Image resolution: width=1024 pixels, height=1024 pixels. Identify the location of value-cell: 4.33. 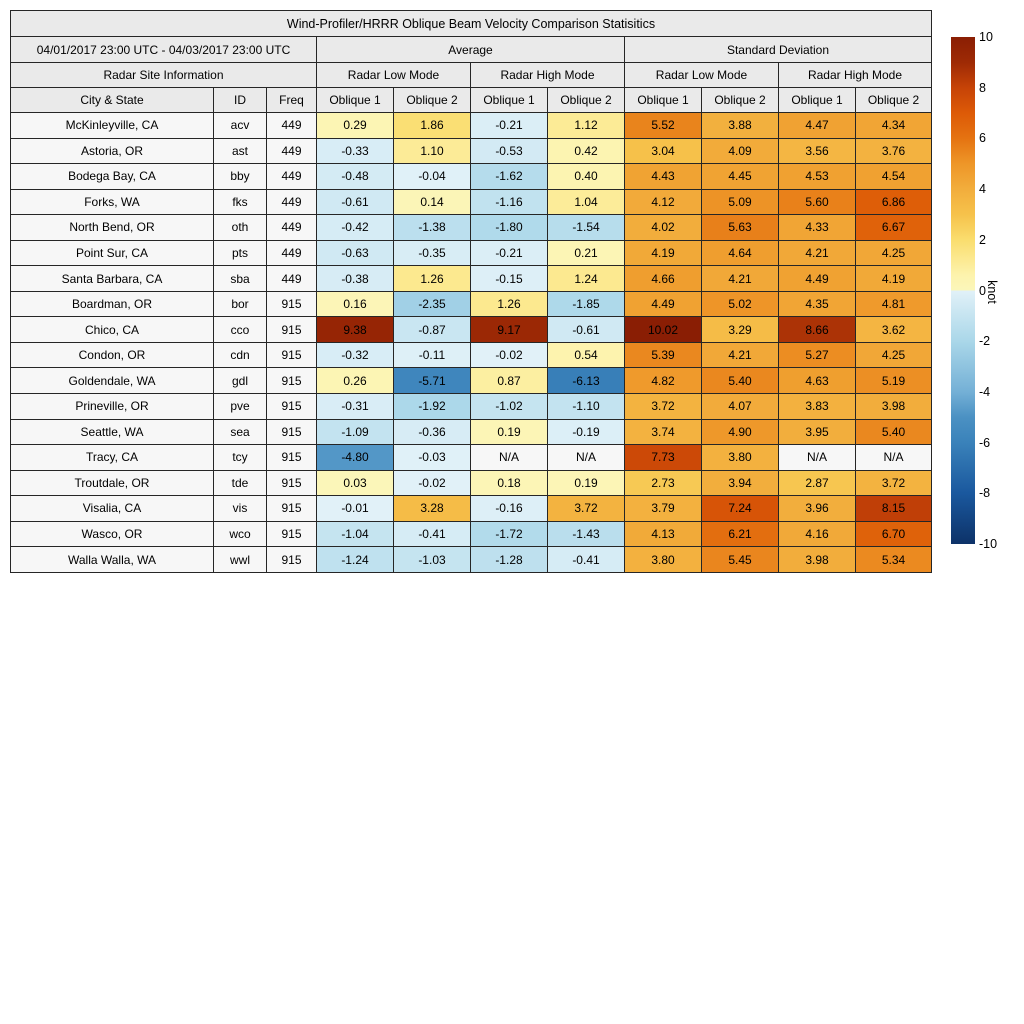
(817, 227).